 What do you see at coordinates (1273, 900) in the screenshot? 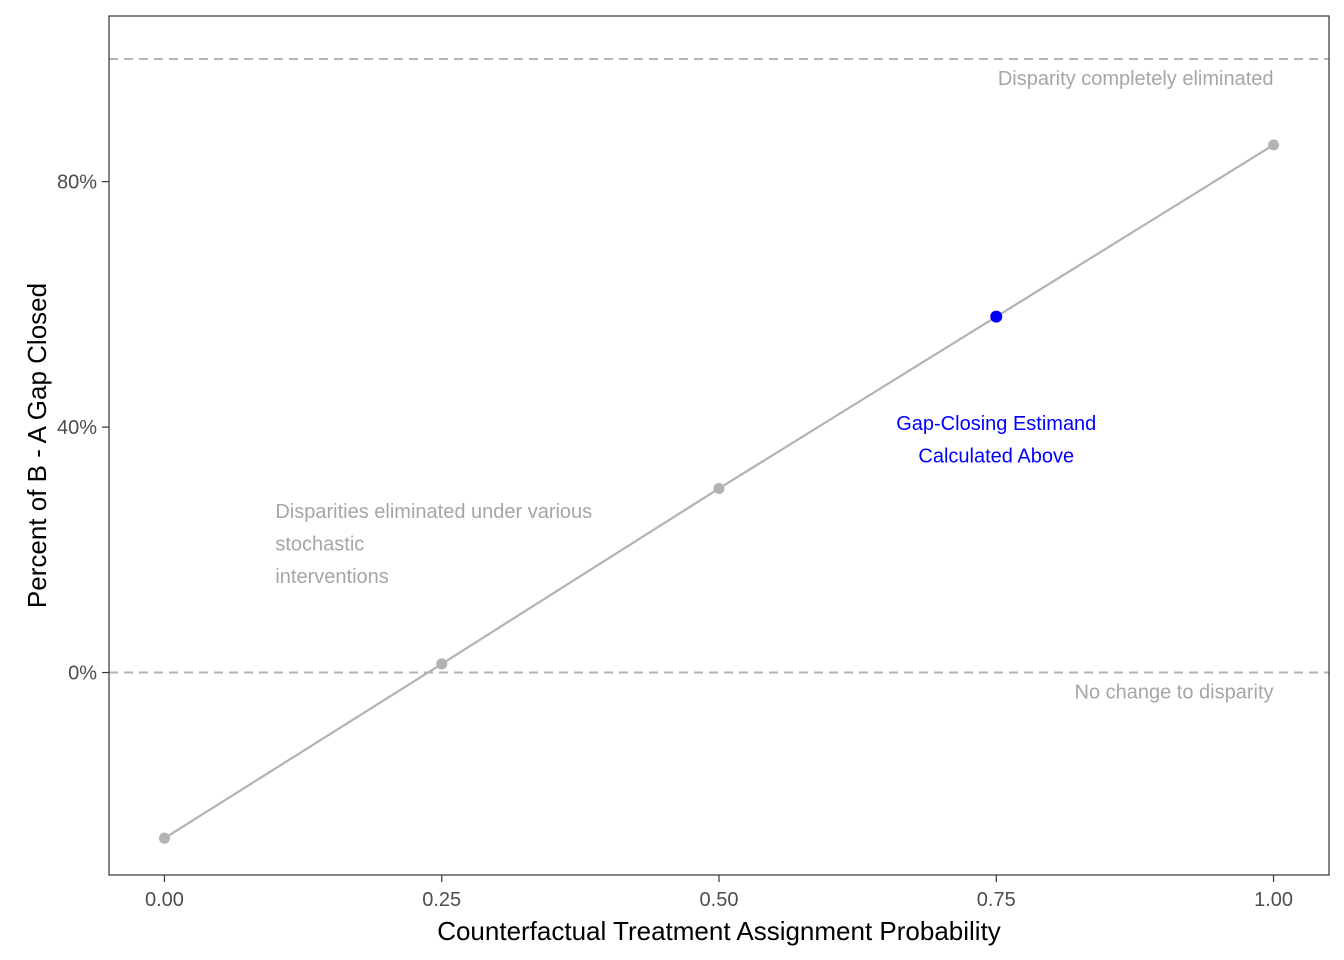
I see `x-tick-label: 1.00` at bounding box center [1273, 900].